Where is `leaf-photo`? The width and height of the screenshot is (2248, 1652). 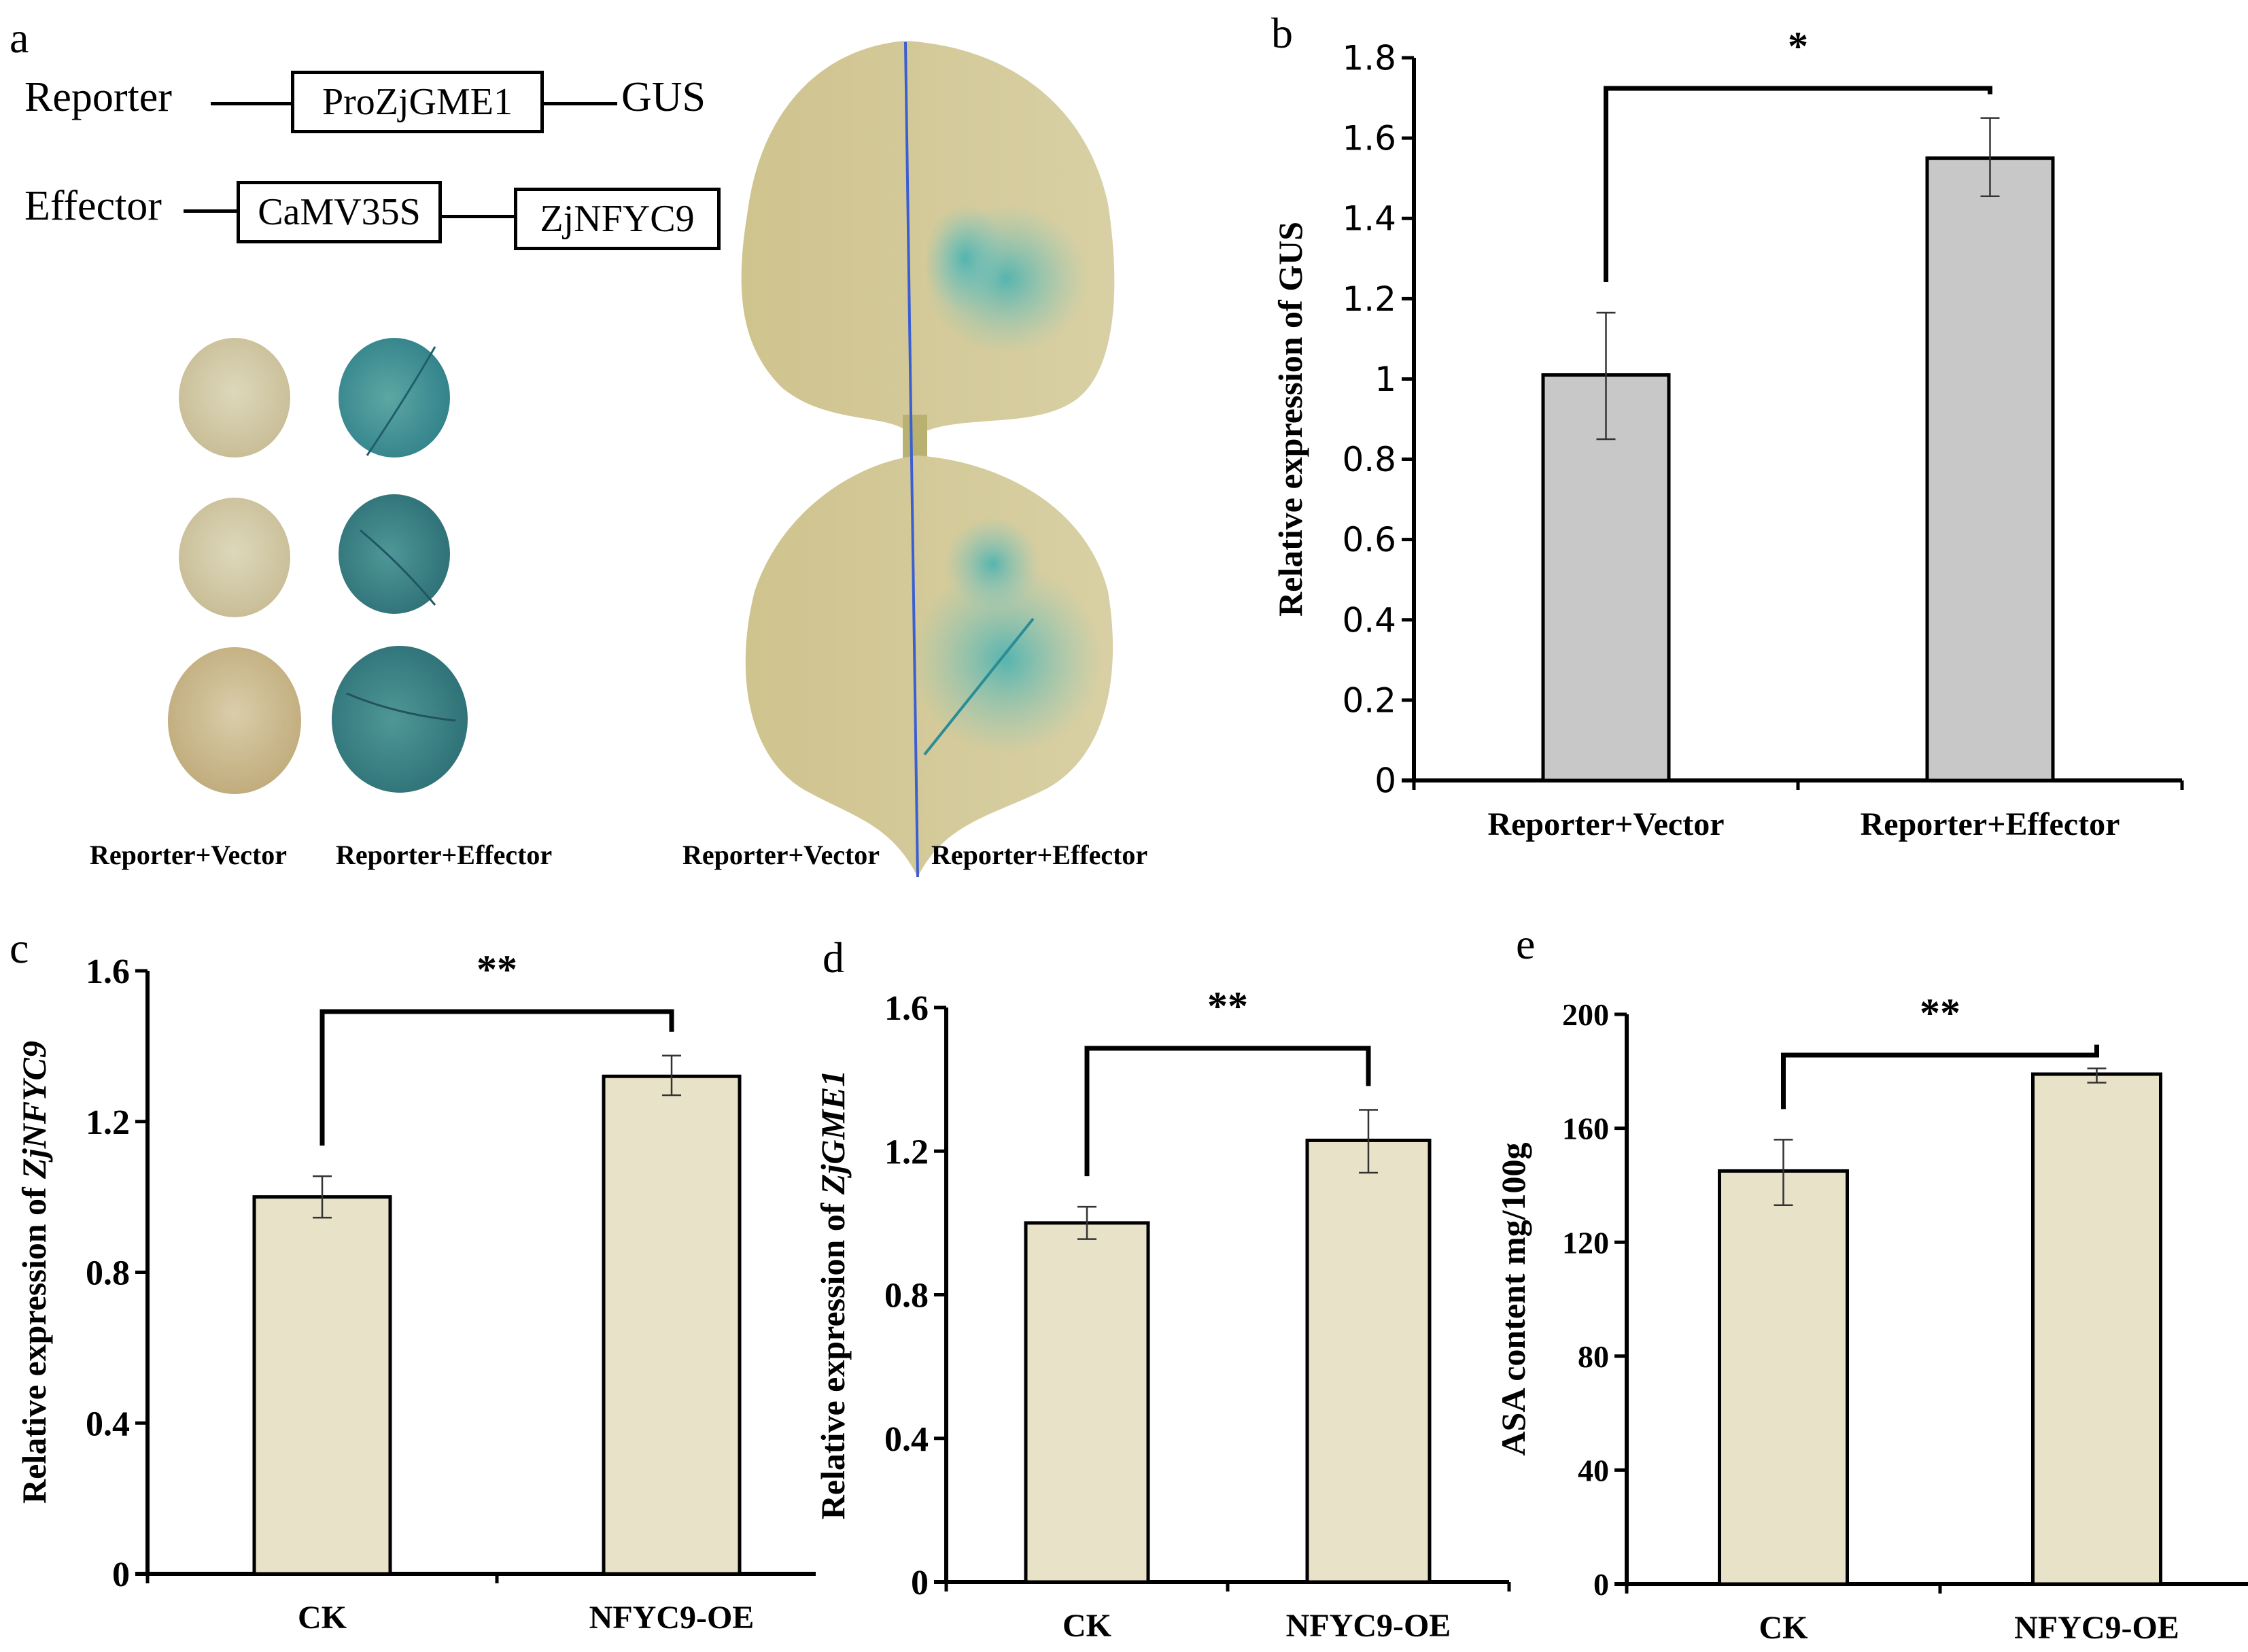
leaf-photo is located at coordinates (928, 459).